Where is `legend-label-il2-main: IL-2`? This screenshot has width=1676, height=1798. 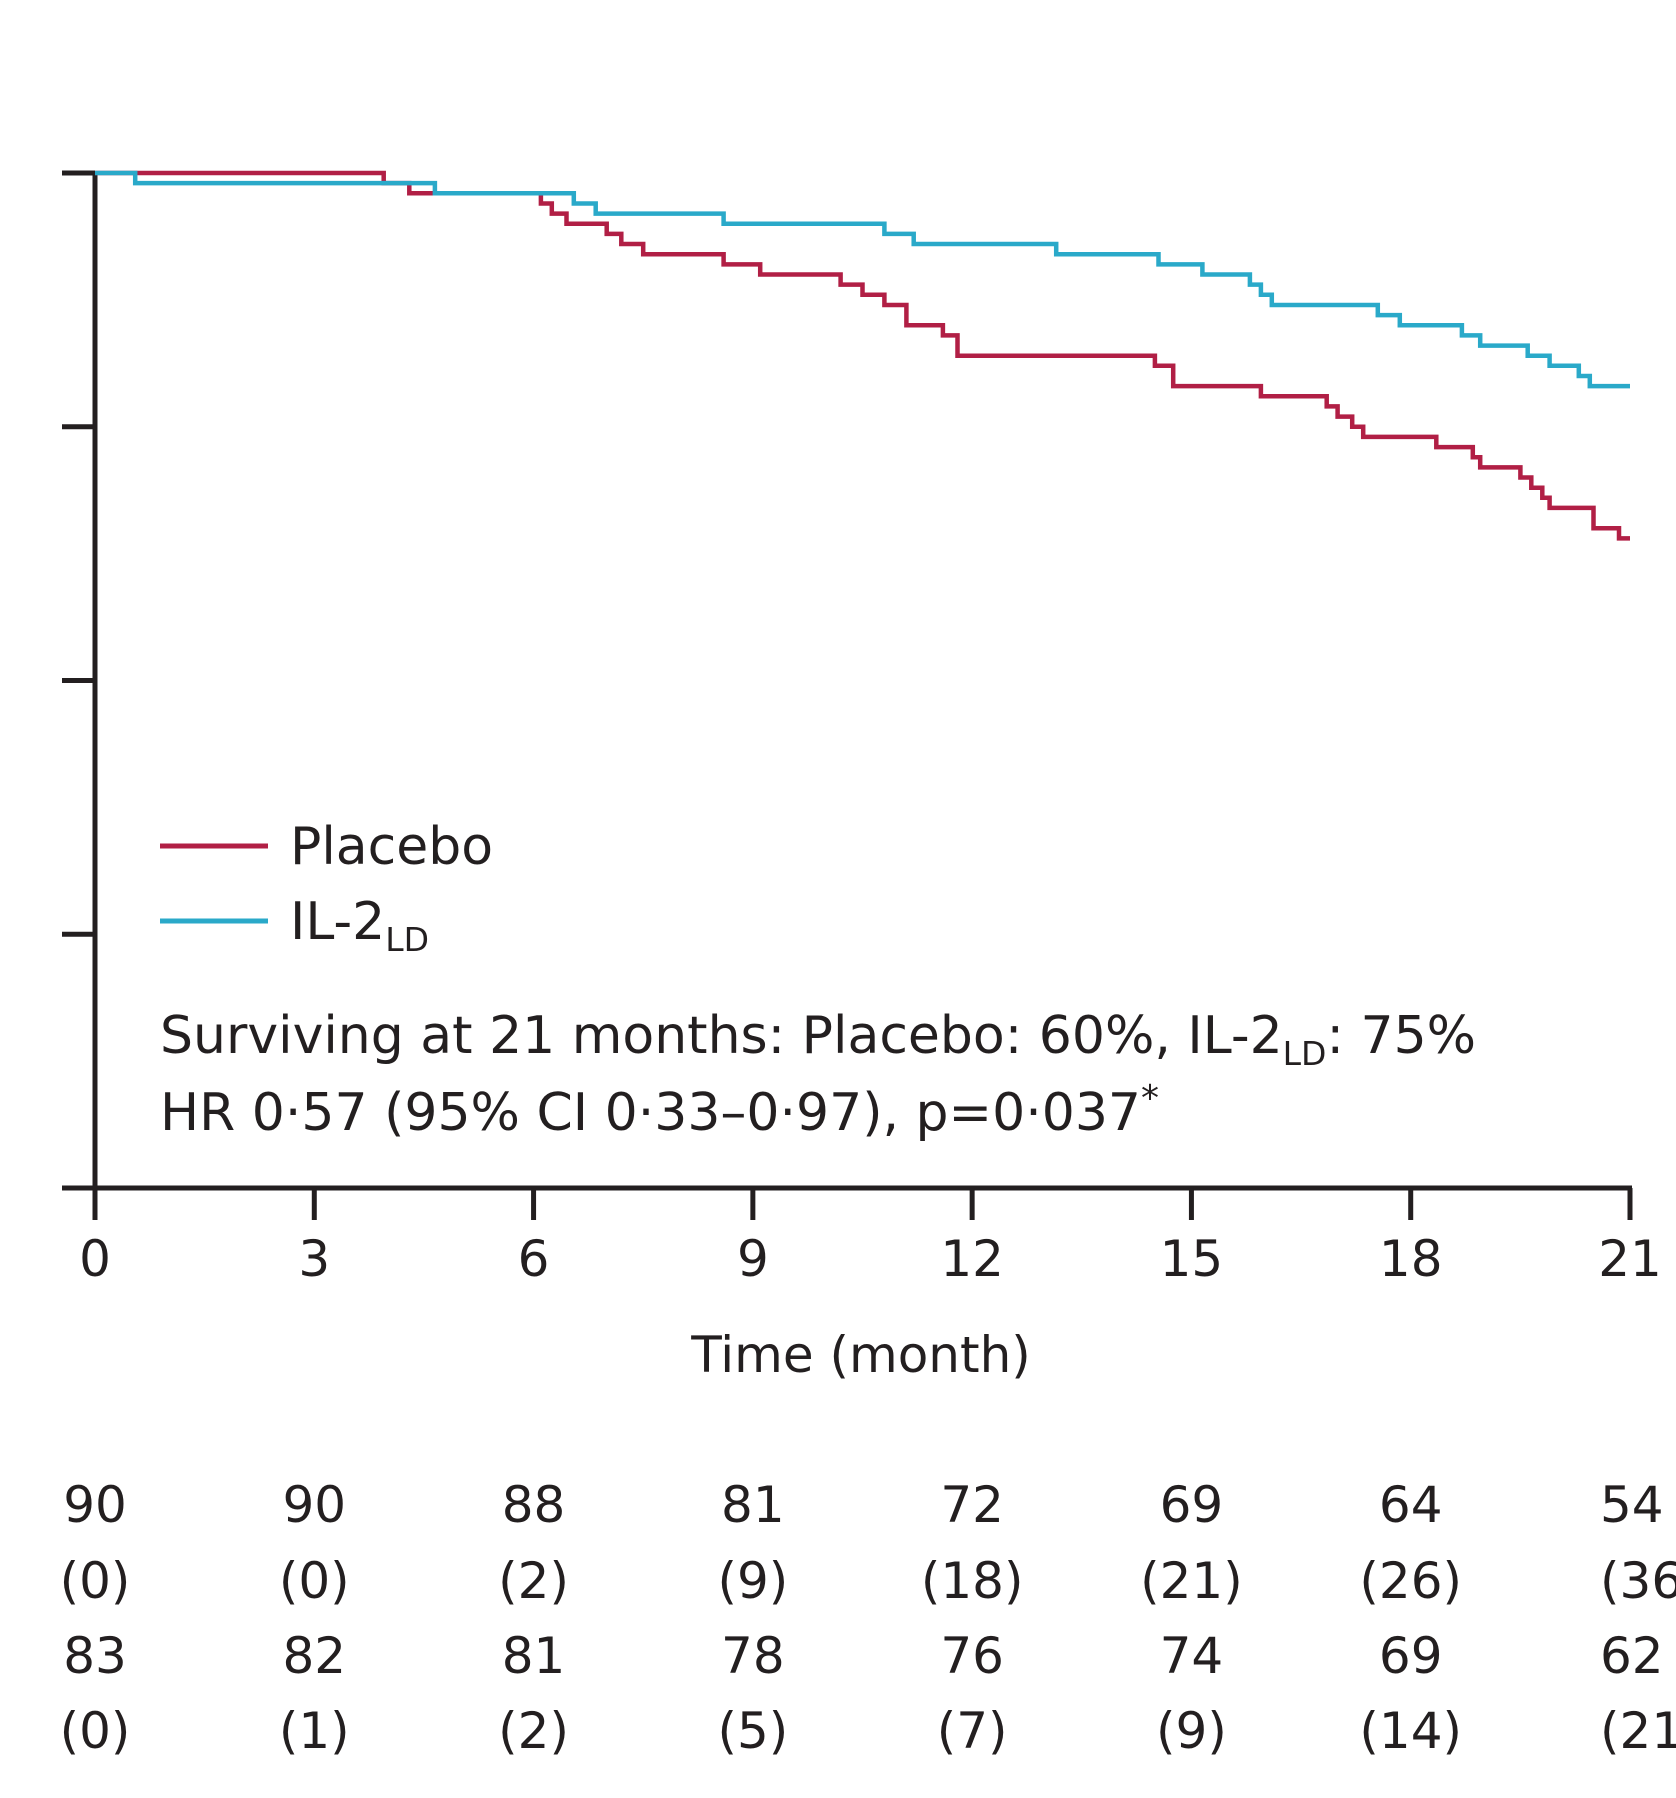 legend-label-il2-main: IL-2 is located at coordinates (337, 922).